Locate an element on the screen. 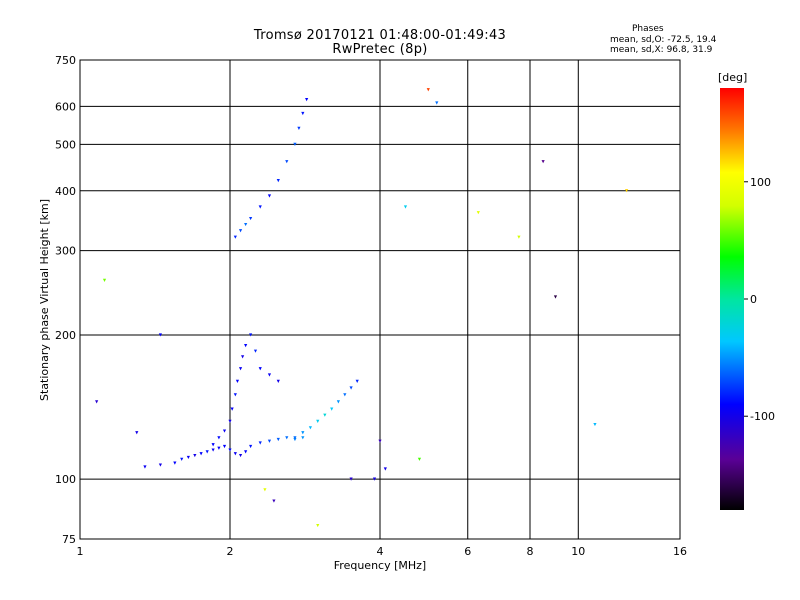 This screenshot has width=800, height=600. x-tick-label: 16 is located at coordinates (680, 551).